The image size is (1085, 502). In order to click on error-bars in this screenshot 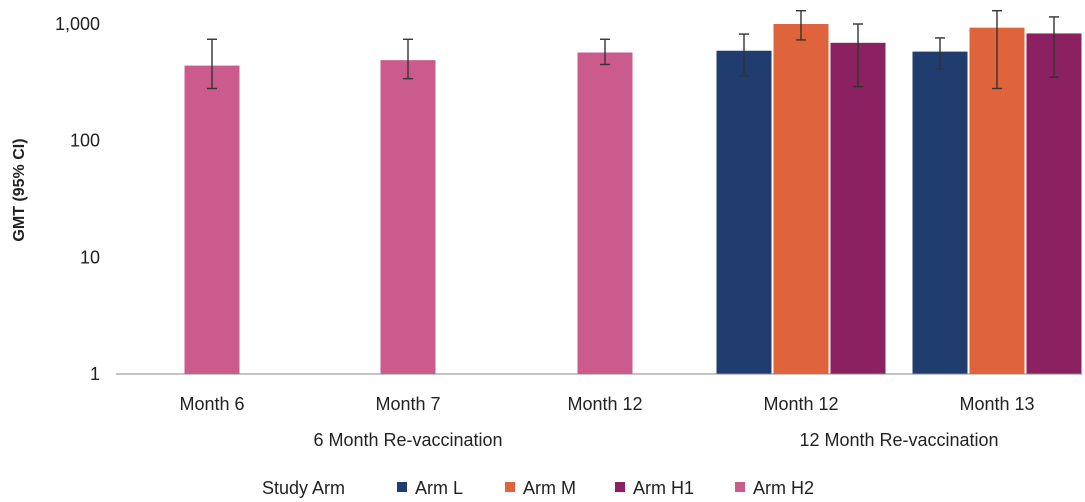, I will do `click(633, 50)`.